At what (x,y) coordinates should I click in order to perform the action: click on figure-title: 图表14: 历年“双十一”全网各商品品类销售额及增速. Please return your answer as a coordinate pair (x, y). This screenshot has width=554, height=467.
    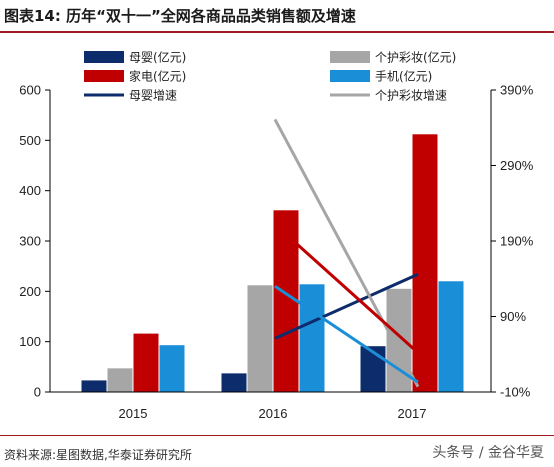
    Looking at the image, I should click on (180, 16).